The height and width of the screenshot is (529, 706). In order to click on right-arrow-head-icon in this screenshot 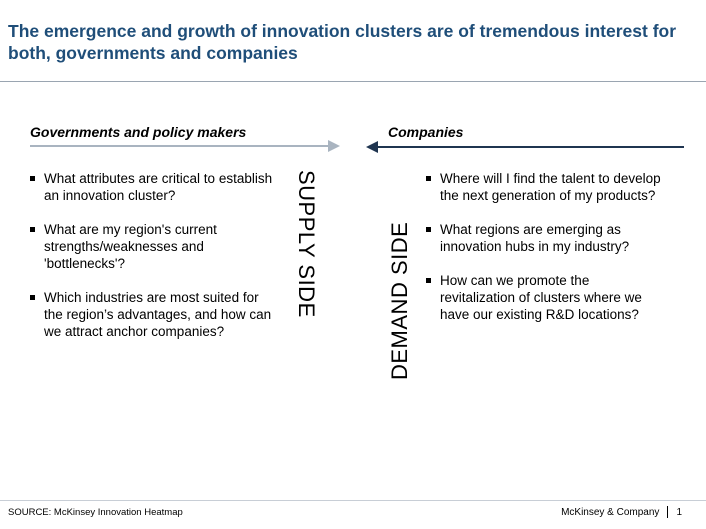, I will do `click(372, 147)`.